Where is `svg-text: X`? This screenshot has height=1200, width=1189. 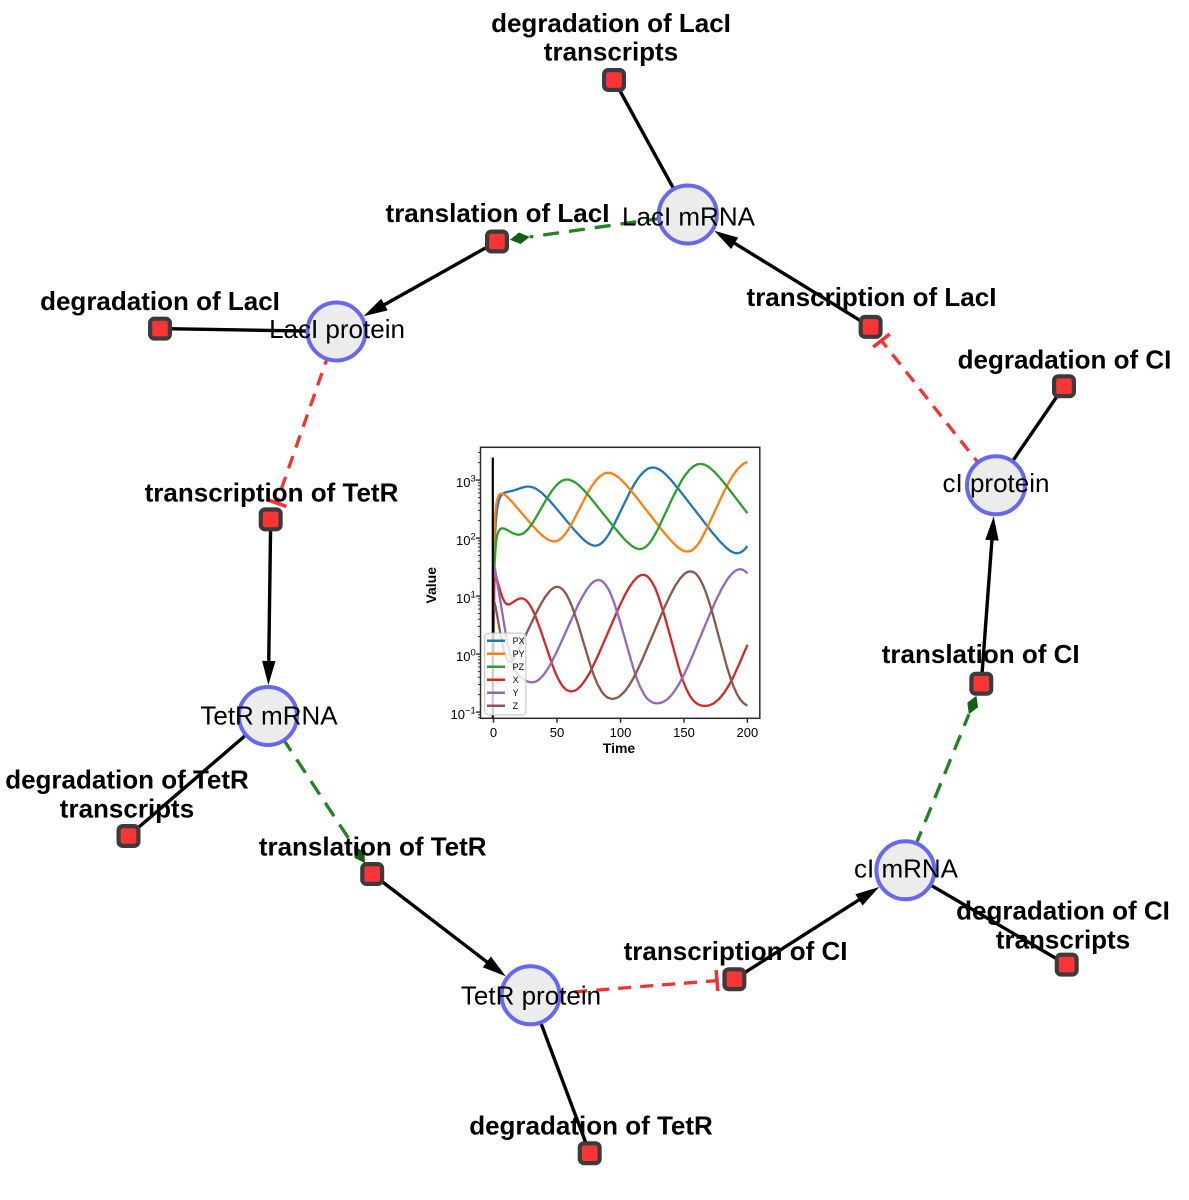
svg-text: X is located at coordinates (516, 680).